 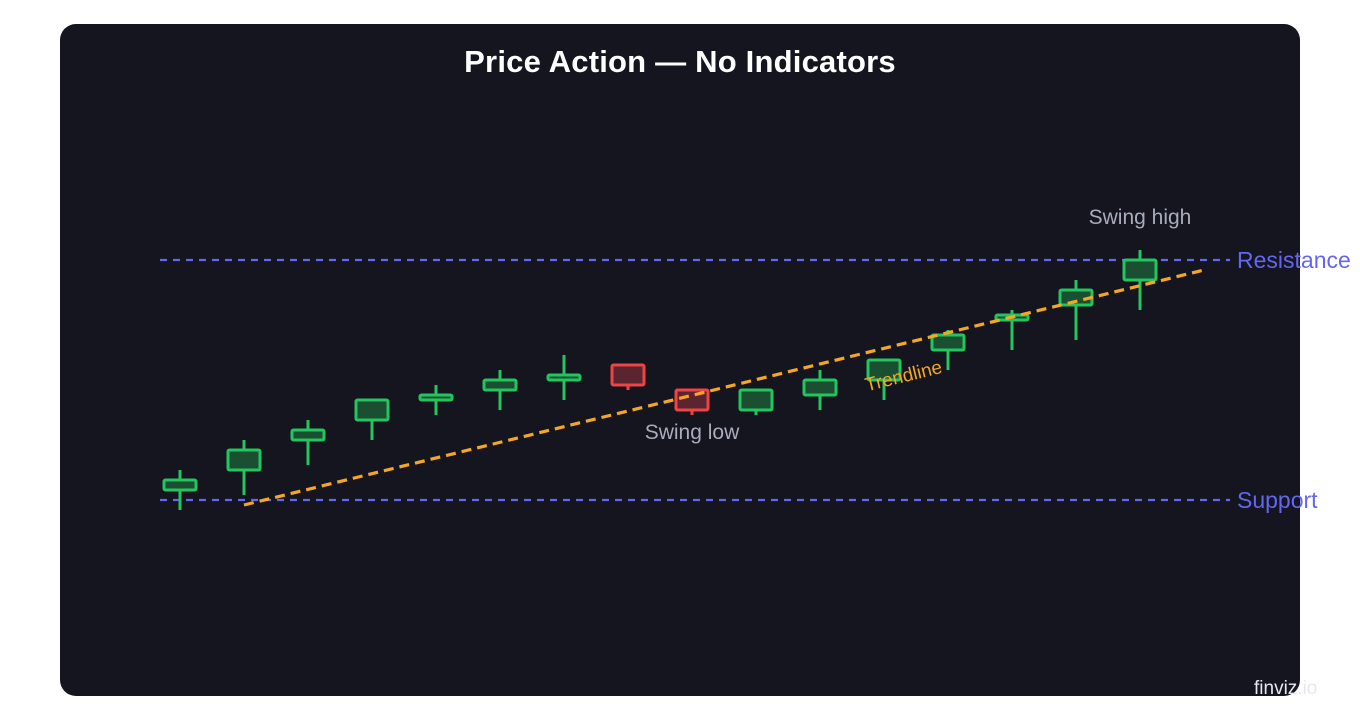 What do you see at coordinates (1277, 500) in the screenshot?
I see `support-label: Support` at bounding box center [1277, 500].